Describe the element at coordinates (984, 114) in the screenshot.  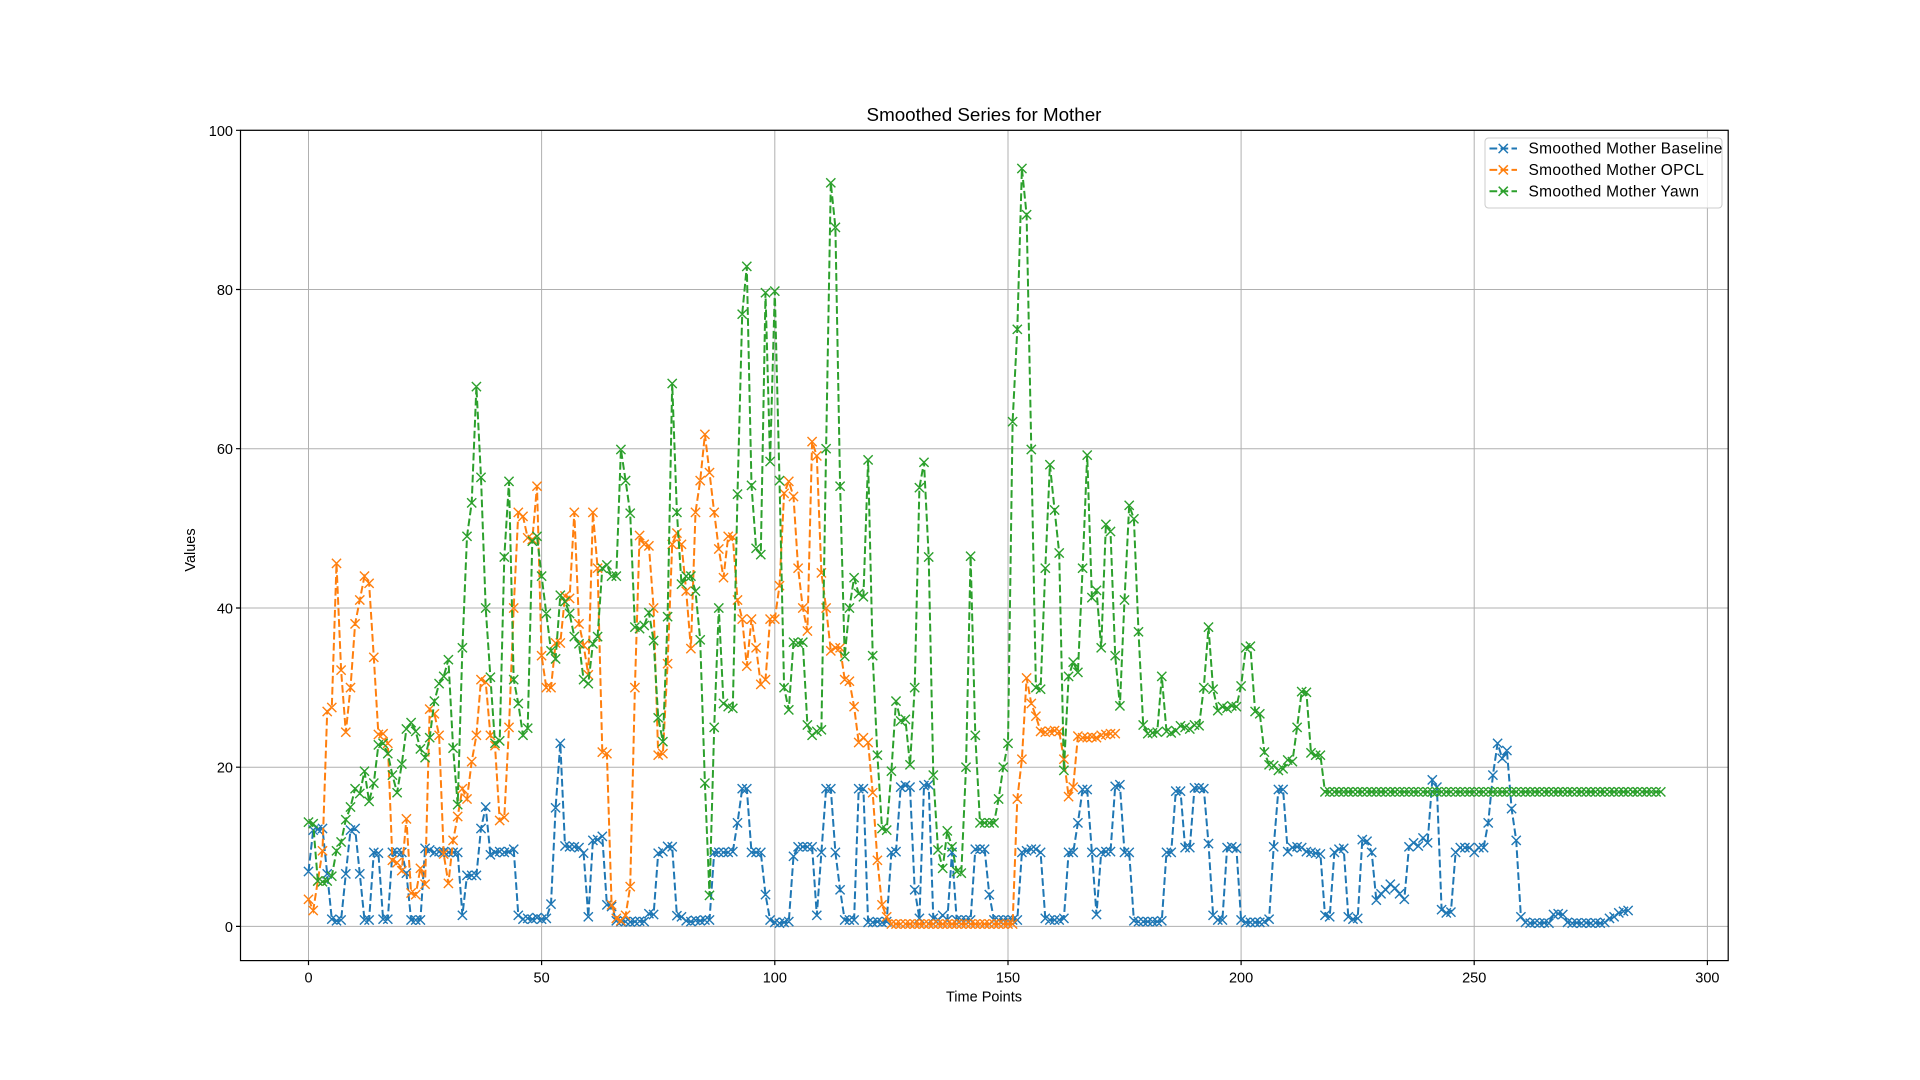
I see `svg-text: Smoothed Series for Mother` at that location.